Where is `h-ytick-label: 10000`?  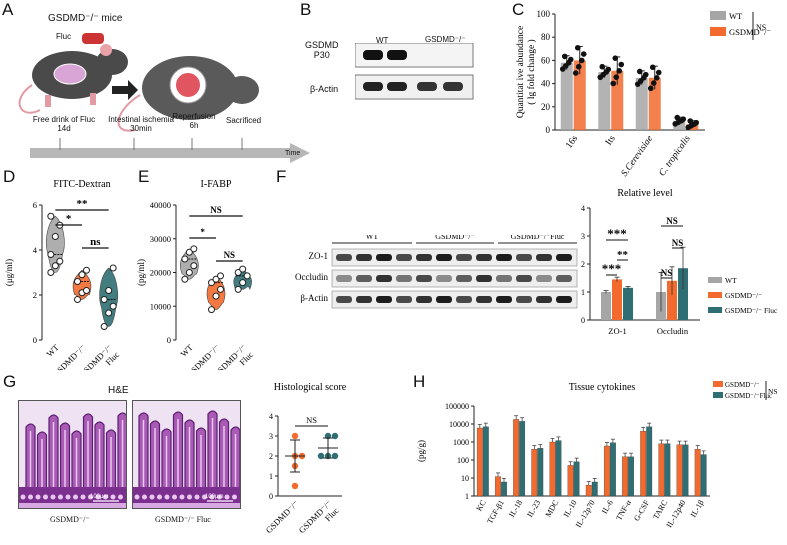
h-ytick-label: 10000 is located at coordinates (459, 424).